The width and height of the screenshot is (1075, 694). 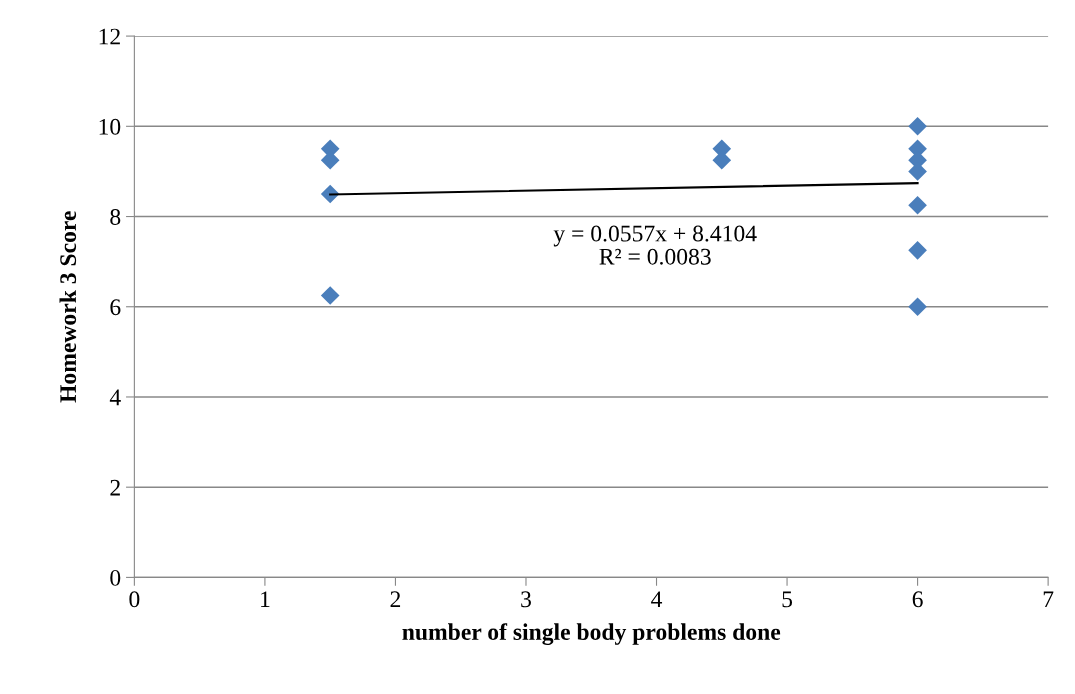 I want to click on y-tick-label: 12, so click(x=109, y=36).